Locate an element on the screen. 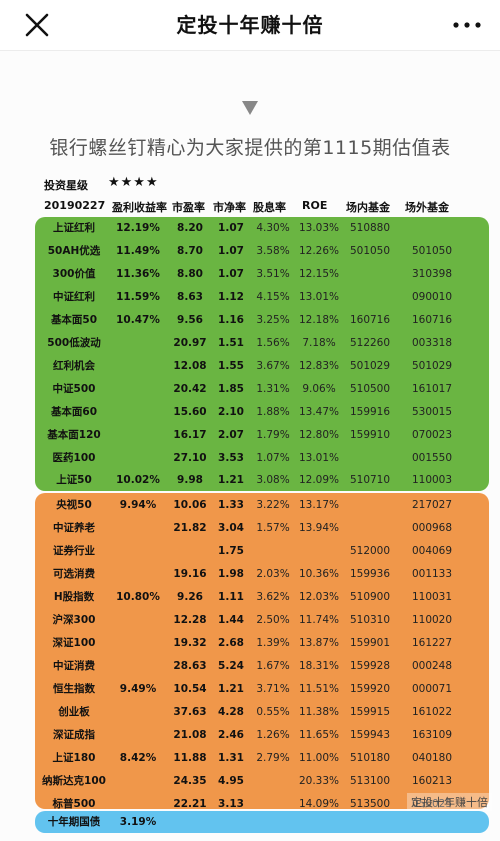 The height and width of the screenshot is (841, 500). cell-name: 央视50 is located at coordinates (74, 505).